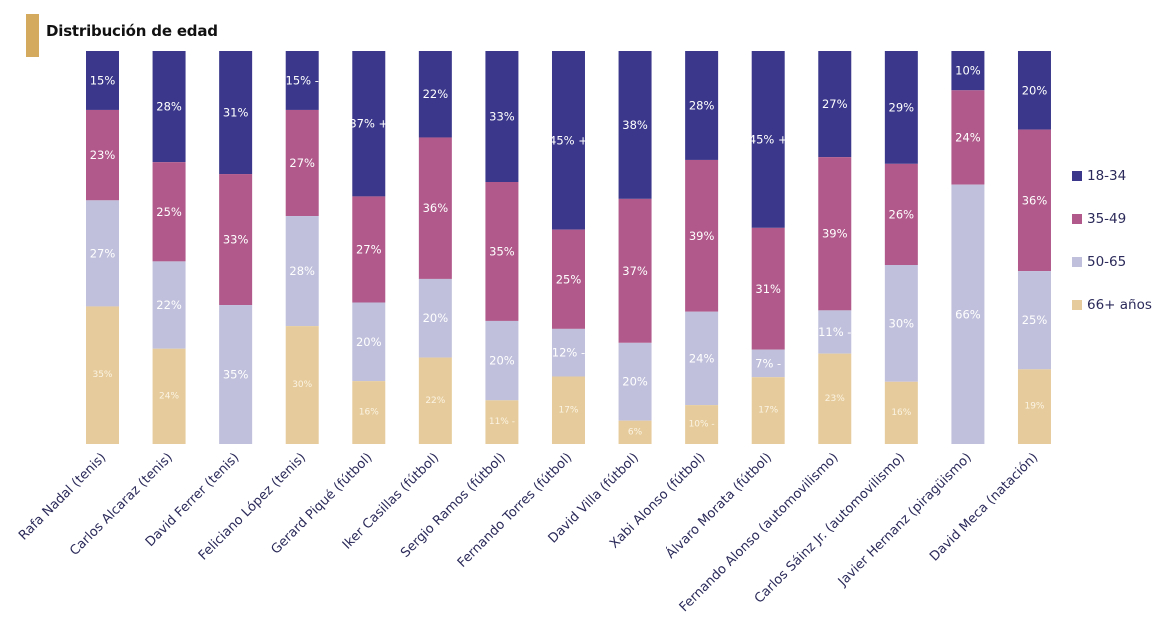  I want to click on data-label: 16%, so click(901, 413).